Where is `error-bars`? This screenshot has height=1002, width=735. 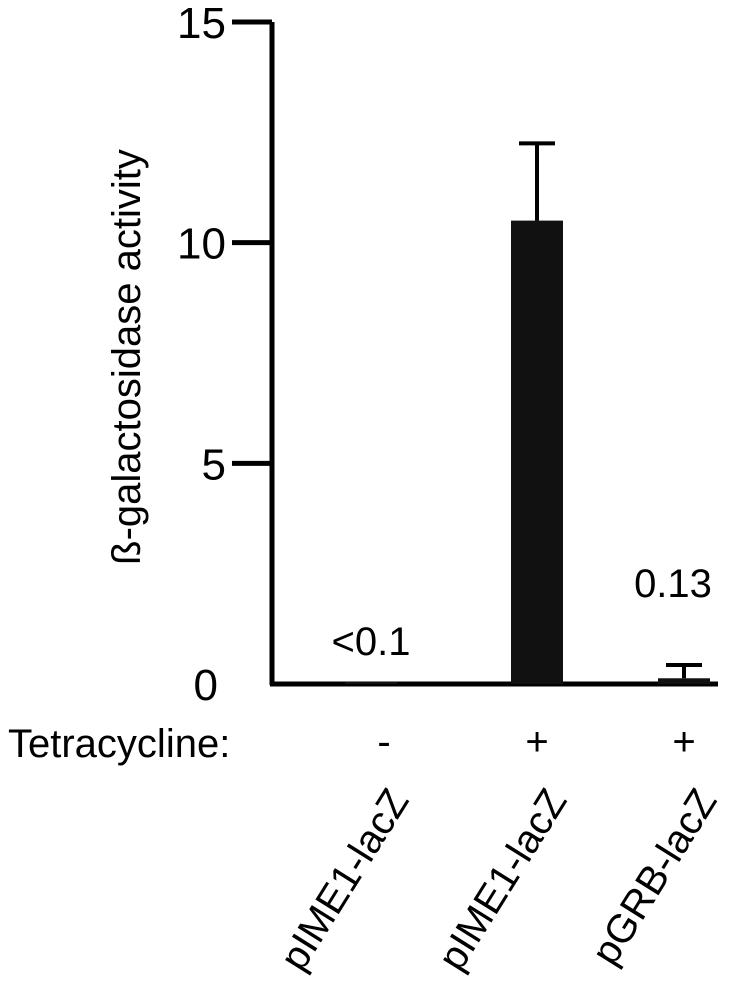
error-bars is located at coordinates (610, 410).